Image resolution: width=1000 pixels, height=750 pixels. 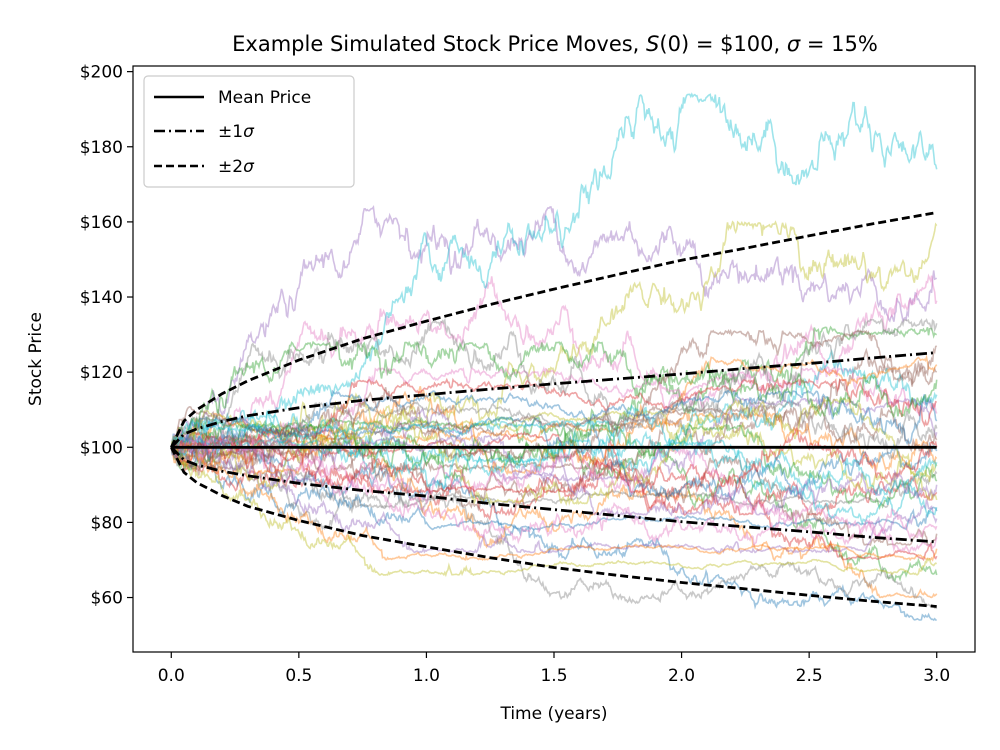 I want to click on y-tick-label: $120, so click(x=101, y=373).